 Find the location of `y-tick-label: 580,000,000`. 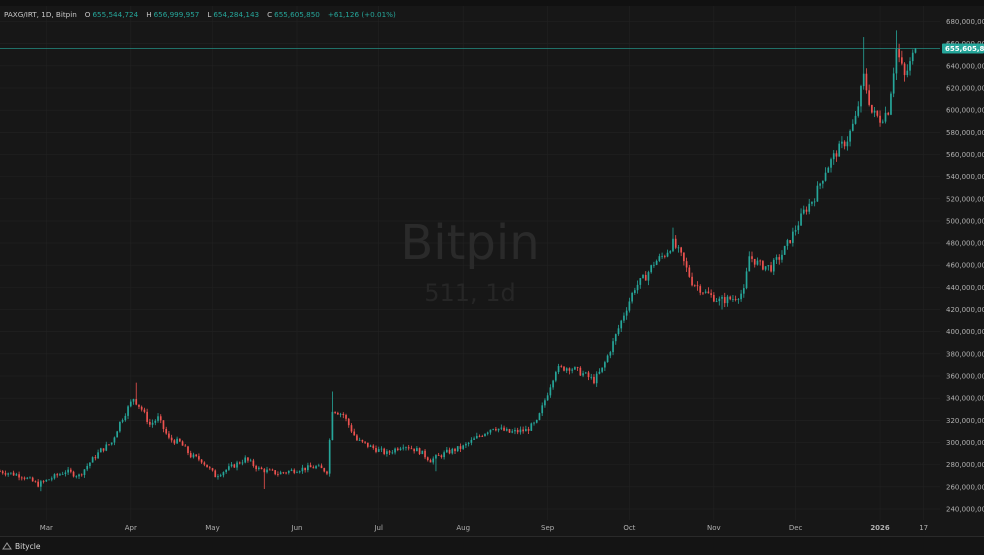

y-tick-label: 580,000,000 is located at coordinates (965, 133).